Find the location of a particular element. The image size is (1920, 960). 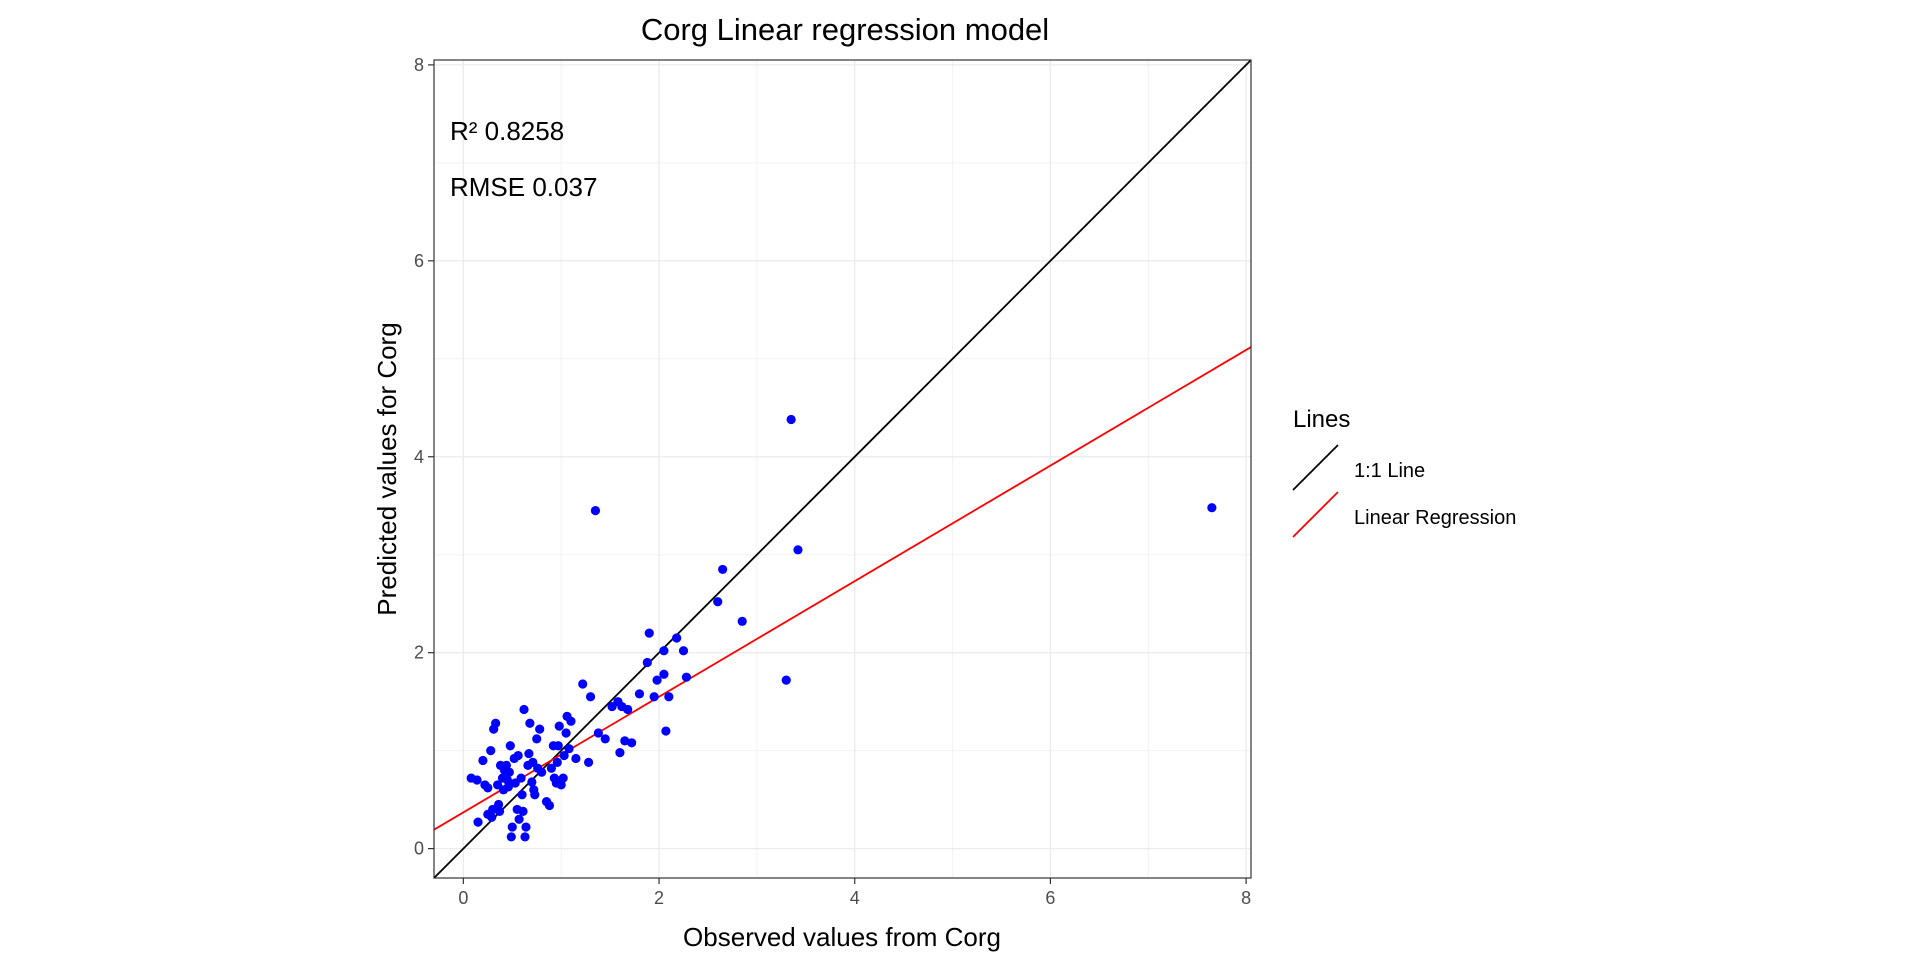

legend-key-linear-regression is located at coordinates (1315, 514).